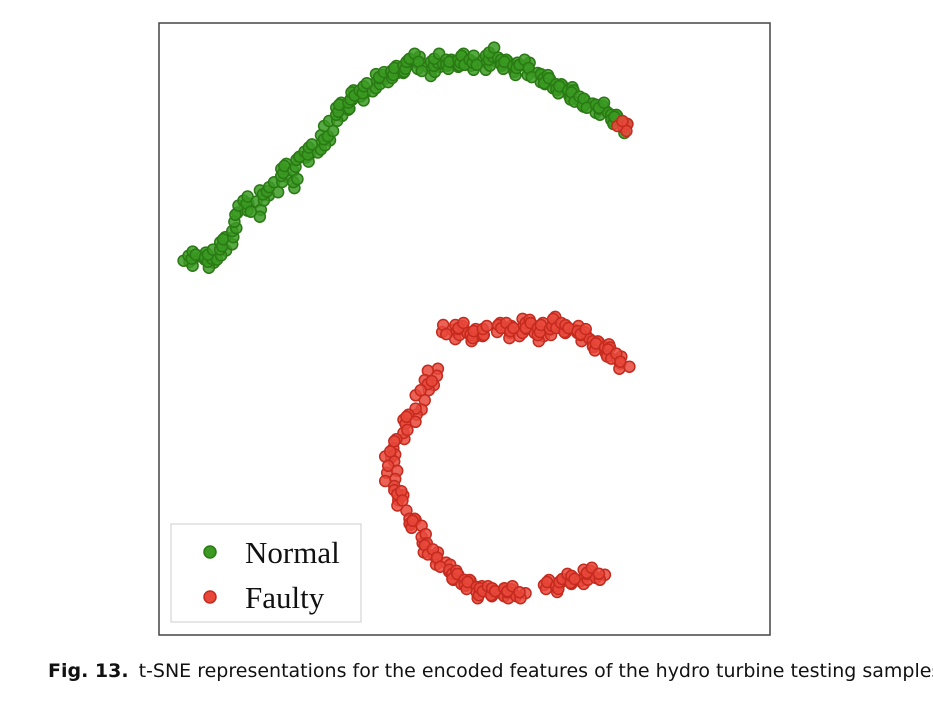 The width and height of the screenshot is (933, 711). What do you see at coordinates (285, 597) in the screenshot?
I see `legend-label-faulty: Faulty` at bounding box center [285, 597].